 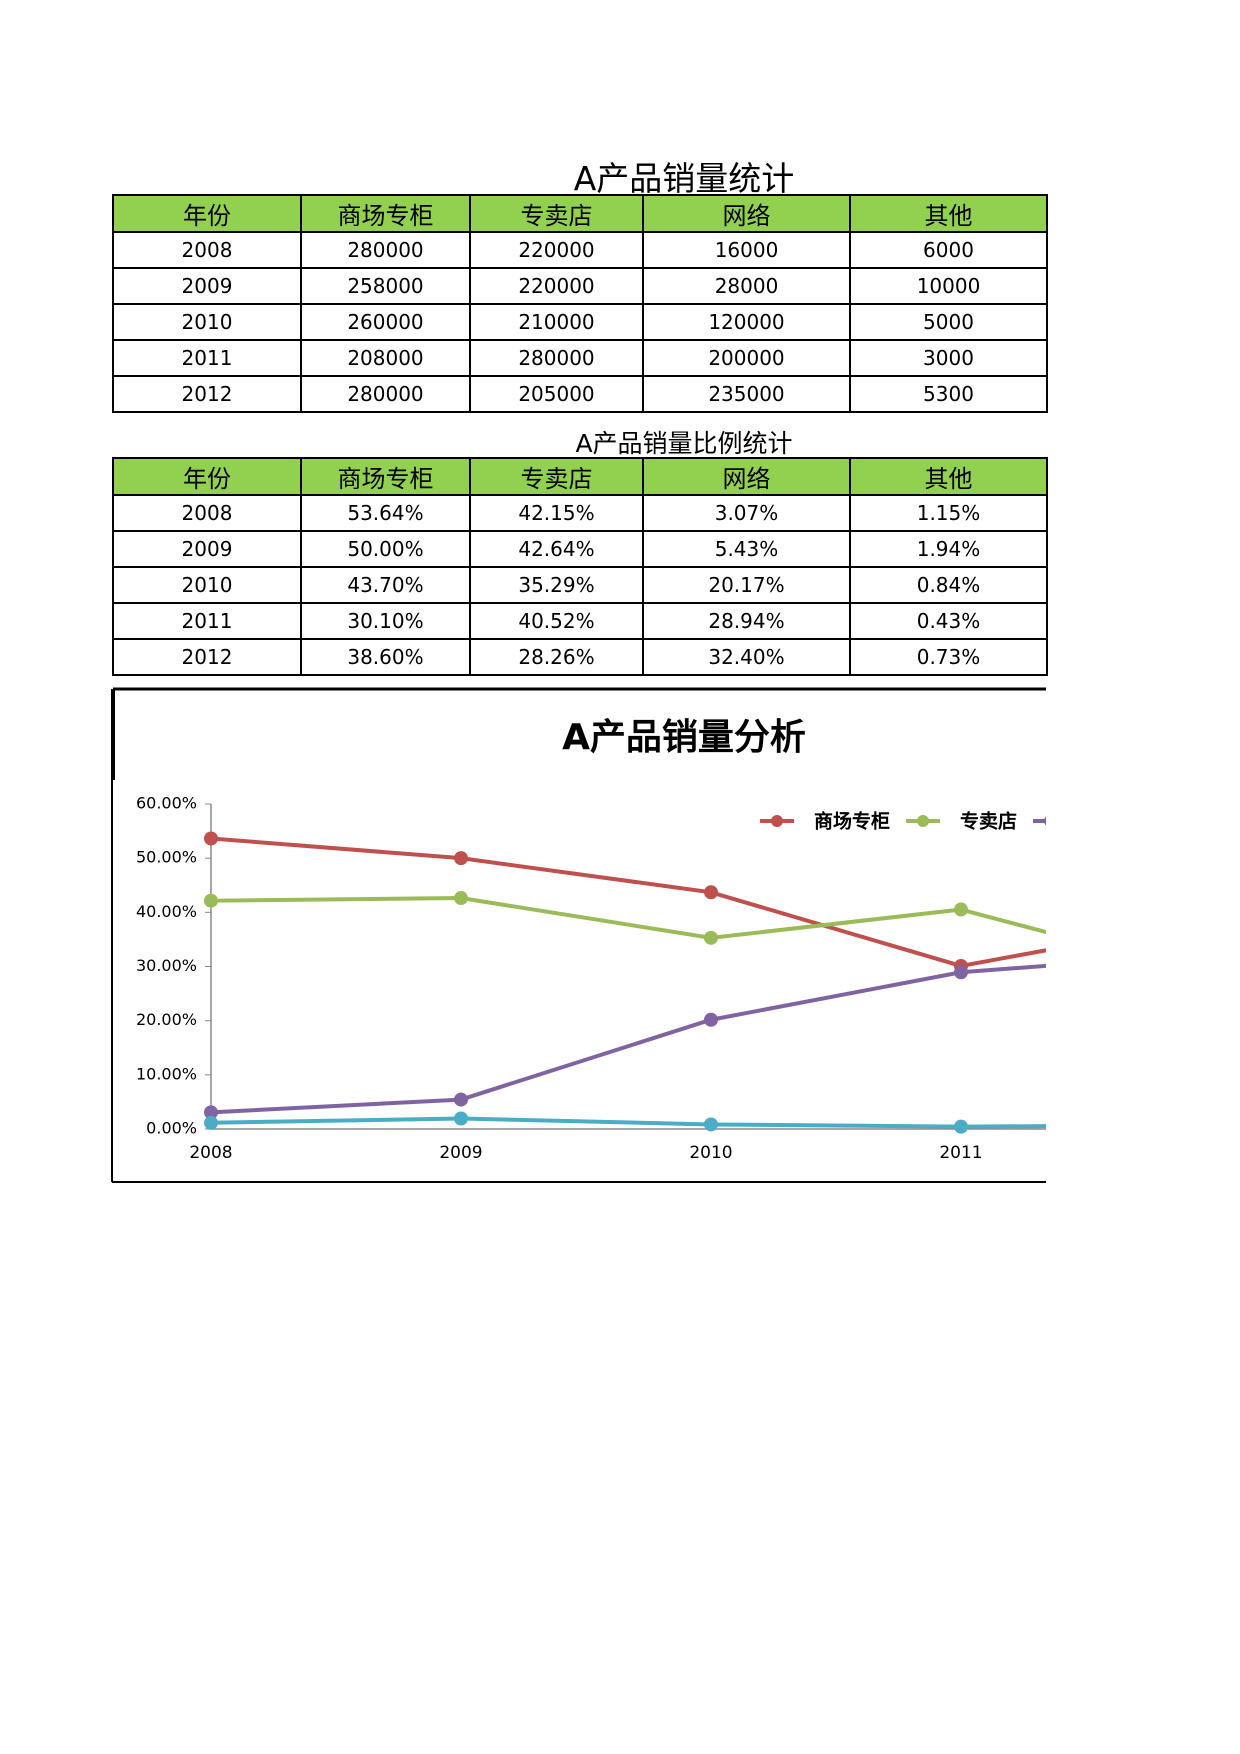 I want to click on legend-label: 网络, so click(x=1106, y=821).